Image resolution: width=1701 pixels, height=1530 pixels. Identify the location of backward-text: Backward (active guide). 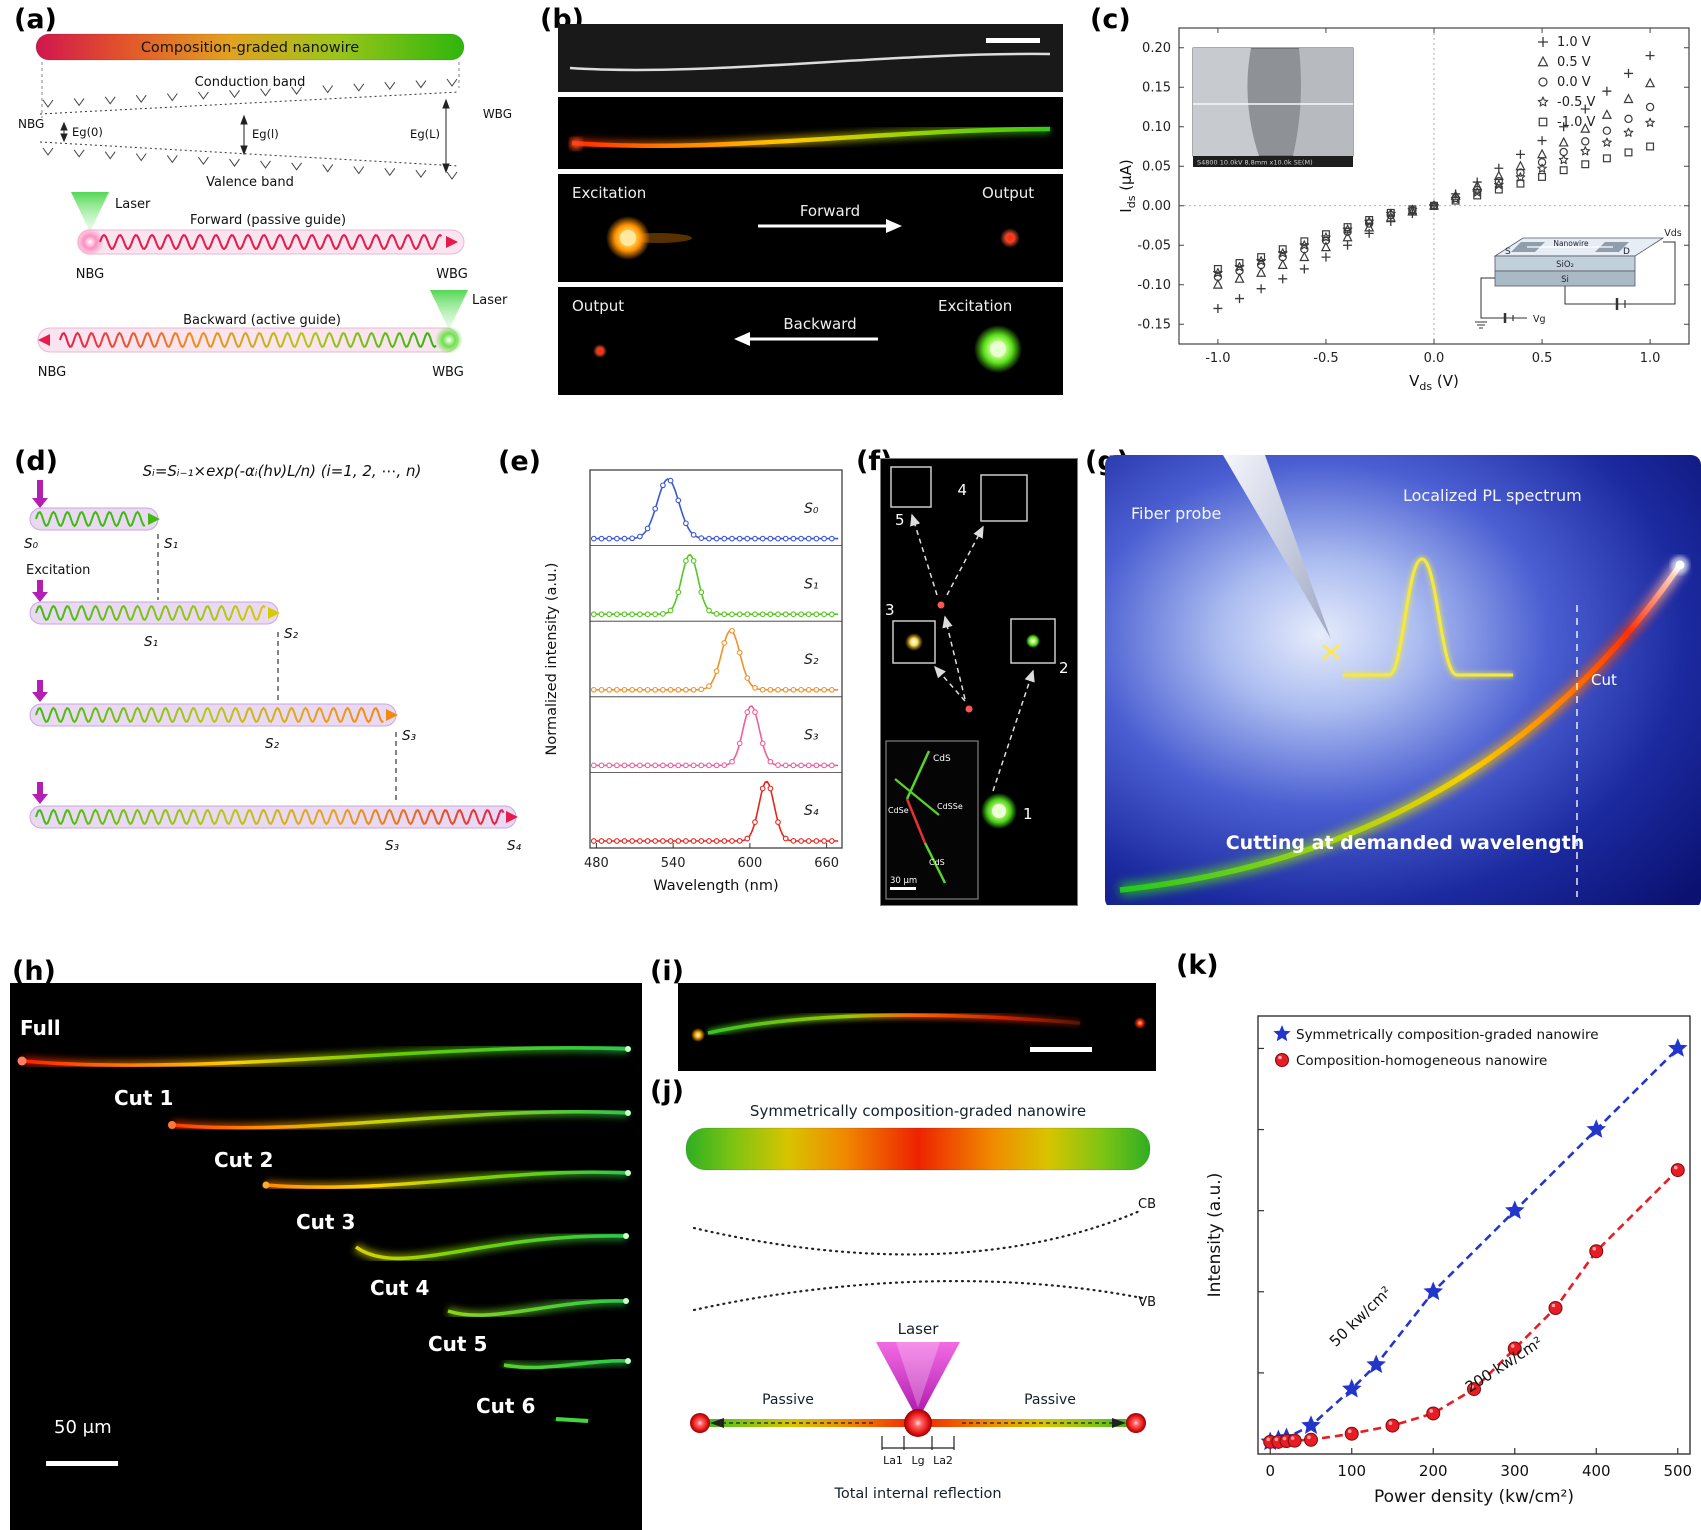
(262, 320).